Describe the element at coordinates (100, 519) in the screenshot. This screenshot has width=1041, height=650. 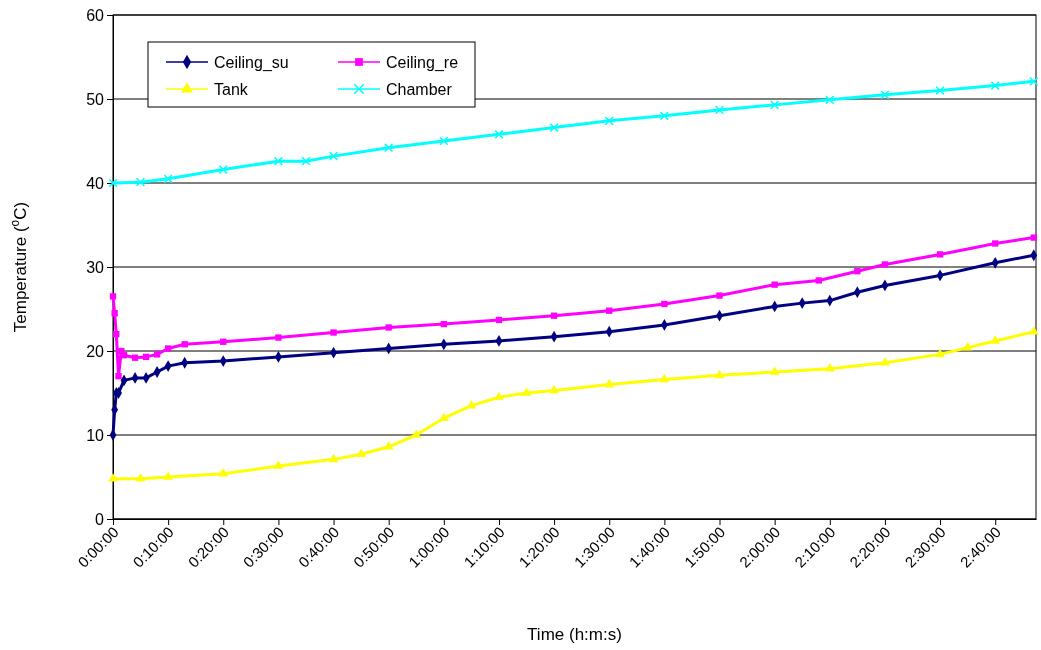
I see `y-tick-label: 0` at that location.